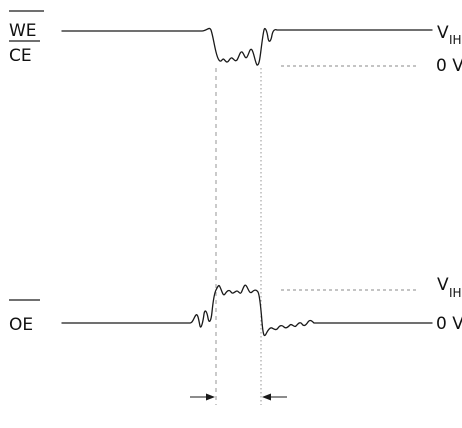 This screenshot has width=462, height=428. I want to click on we-signal-label-group: WE, so click(26, 25).